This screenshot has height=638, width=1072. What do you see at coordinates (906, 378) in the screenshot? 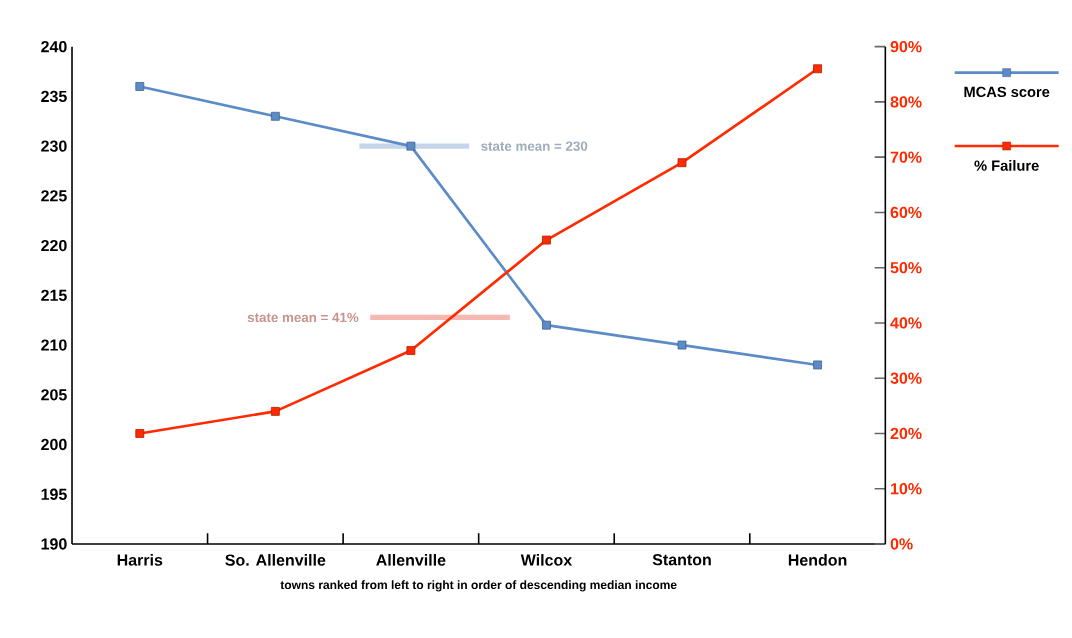
I see `y2-tick-label: 30%` at bounding box center [906, 378].